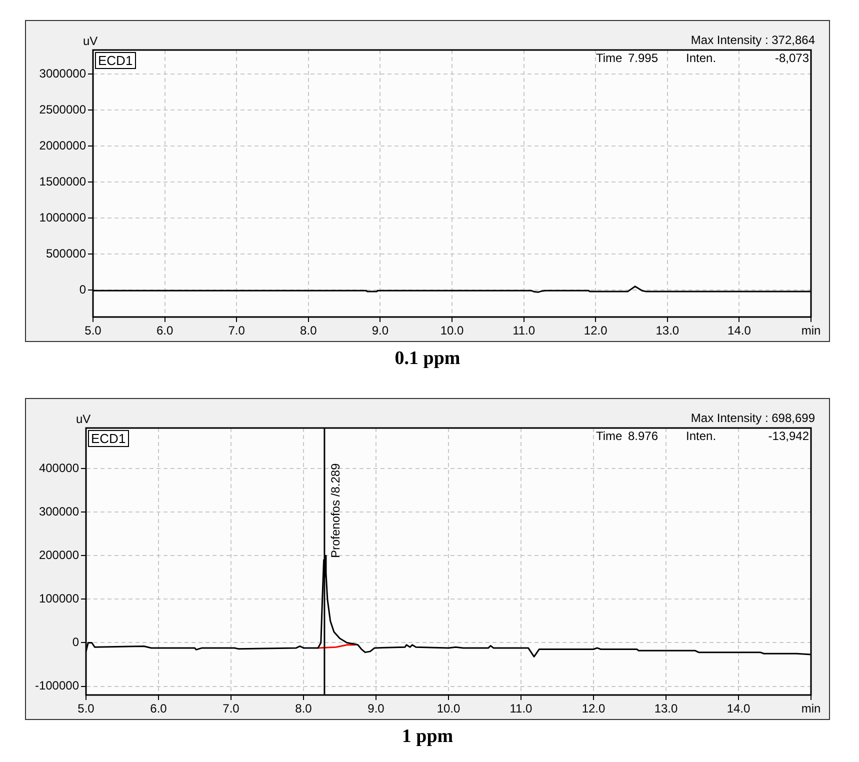  What do you see at coordinates (791, 58) in the screenshot?
I see `annotation: -8,073` at bounding box center [791, 58].